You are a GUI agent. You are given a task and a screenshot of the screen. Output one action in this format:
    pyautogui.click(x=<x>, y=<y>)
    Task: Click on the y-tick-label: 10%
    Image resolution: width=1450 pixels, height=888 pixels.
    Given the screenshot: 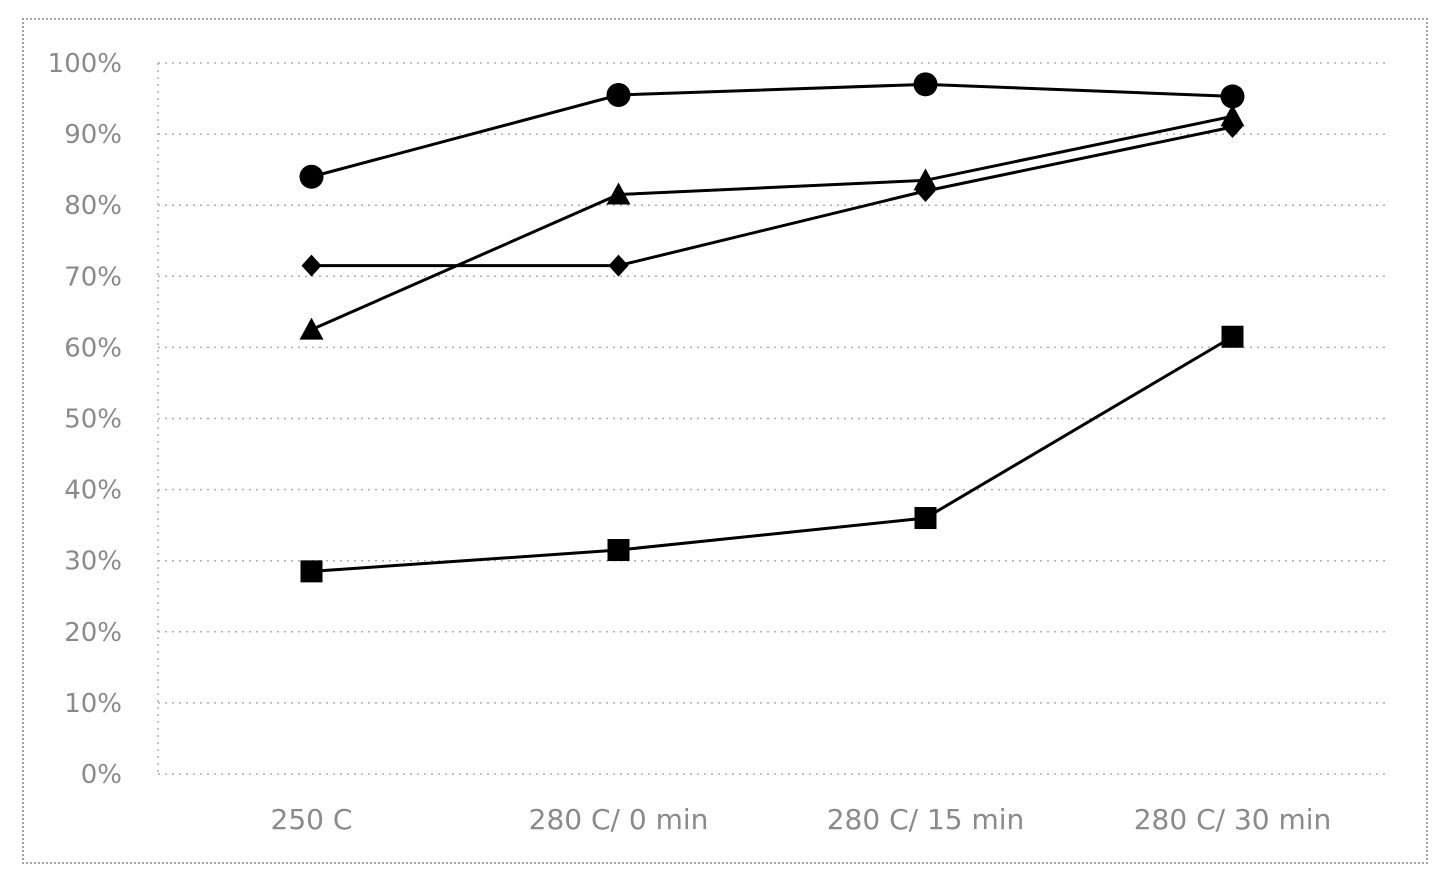 What is the action you would take?
    pyautogui.click(x=93, y=704)
    